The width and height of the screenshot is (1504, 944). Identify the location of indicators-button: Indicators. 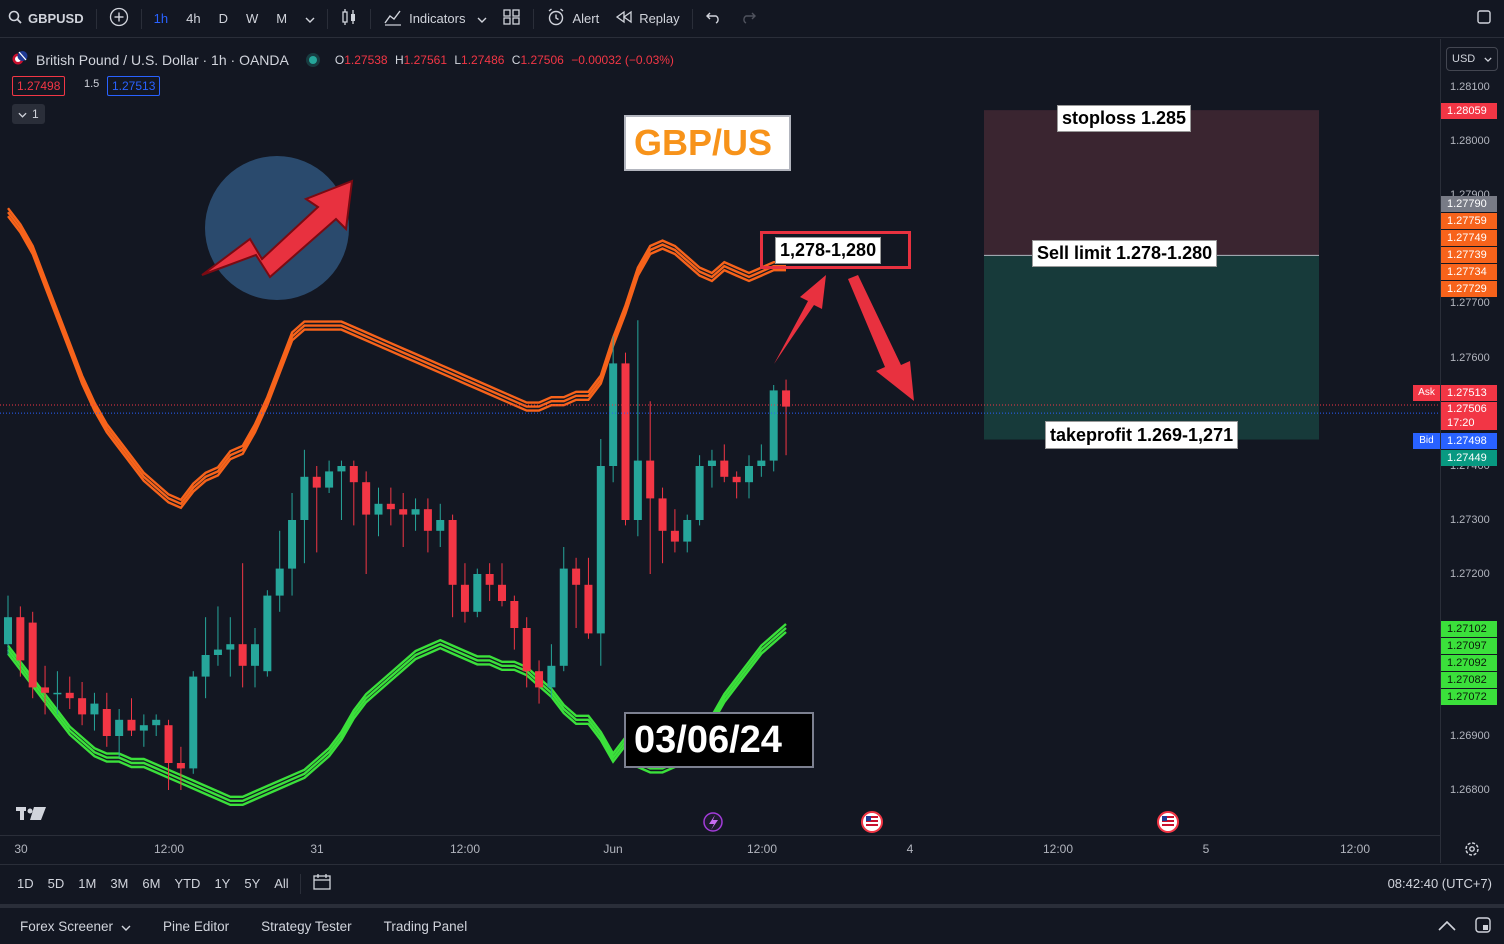
(435, 19).